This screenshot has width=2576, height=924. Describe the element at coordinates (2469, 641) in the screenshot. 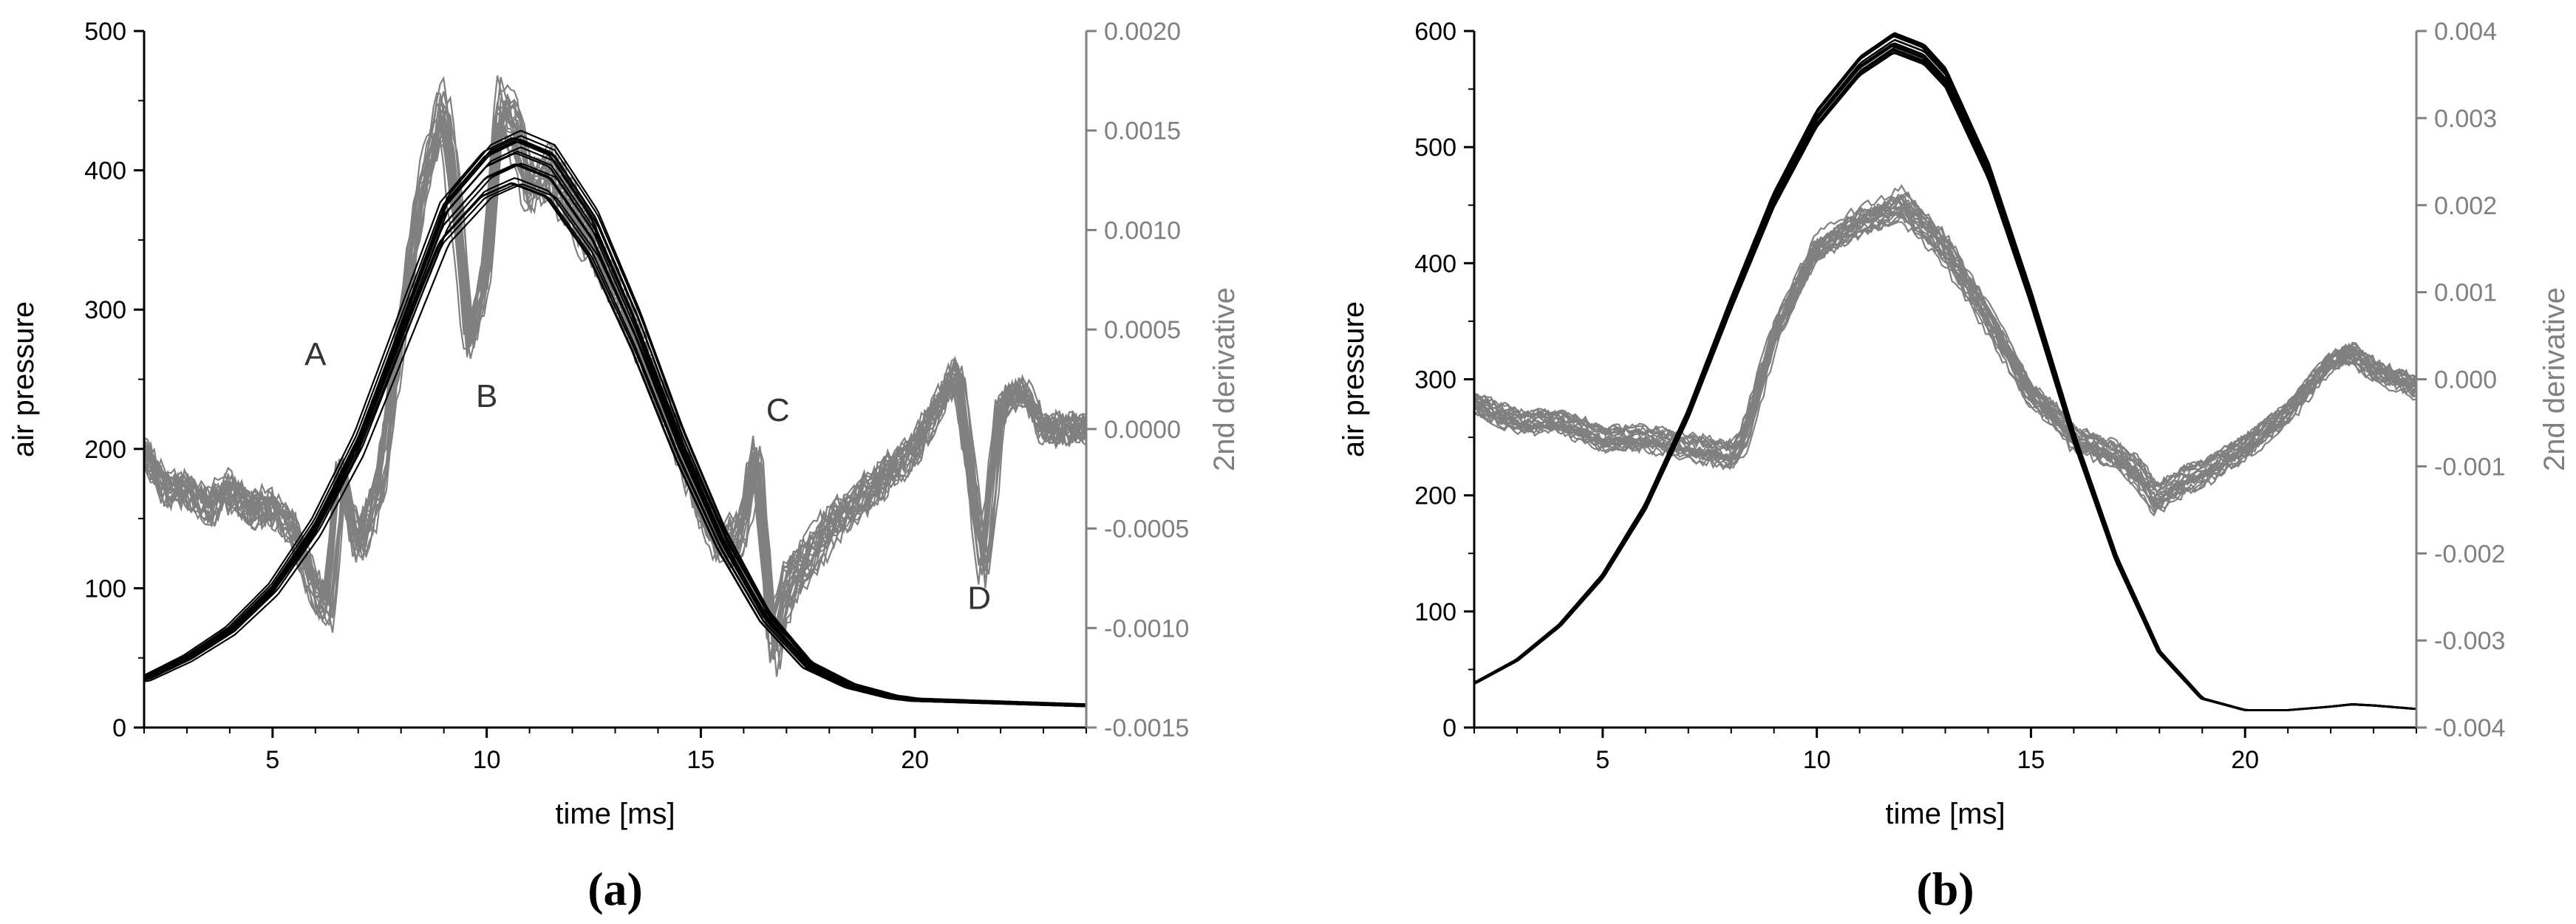

I see `y2-tick-label-b: -0.003` at that location.